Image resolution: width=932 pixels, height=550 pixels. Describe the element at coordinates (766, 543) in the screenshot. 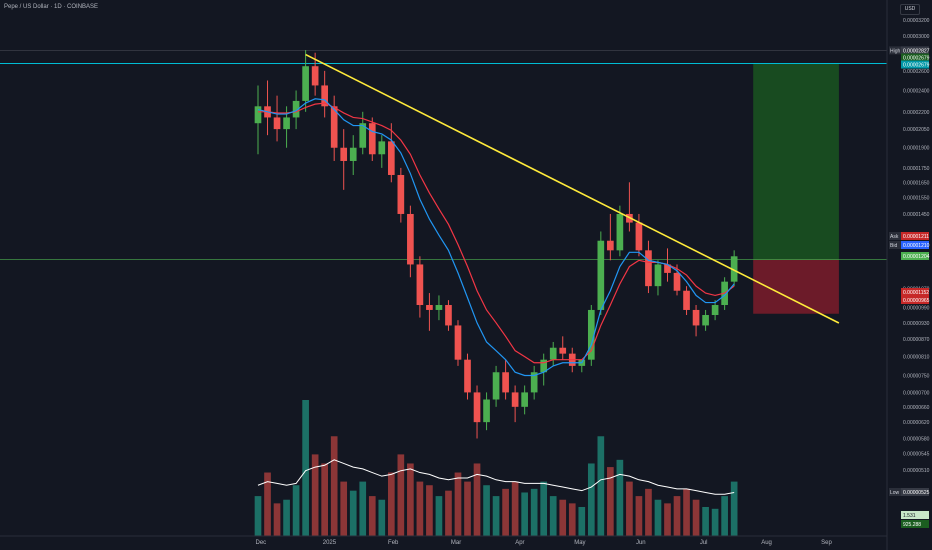

I see `time-tick-label: Aug` at that location.